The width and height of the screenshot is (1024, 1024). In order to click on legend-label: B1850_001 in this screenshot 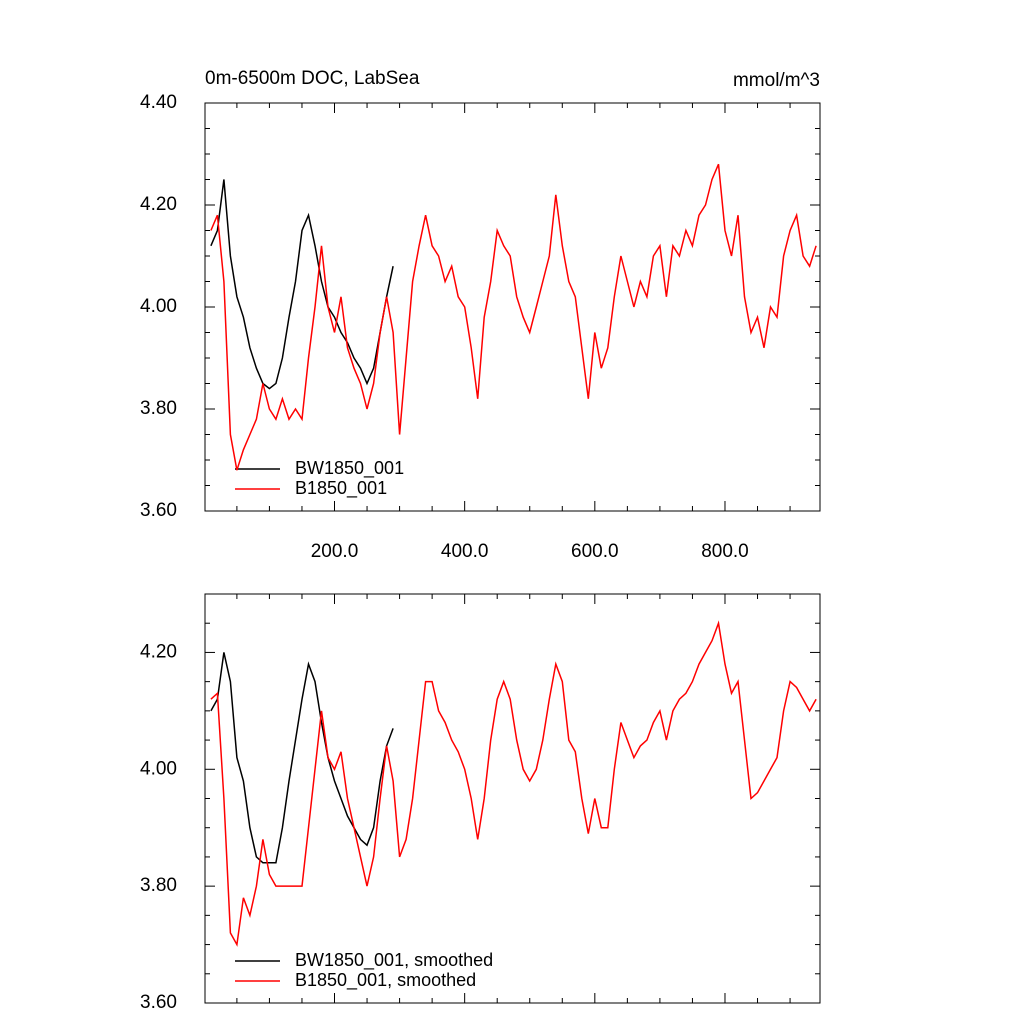, I will do `click(341, 488)`.